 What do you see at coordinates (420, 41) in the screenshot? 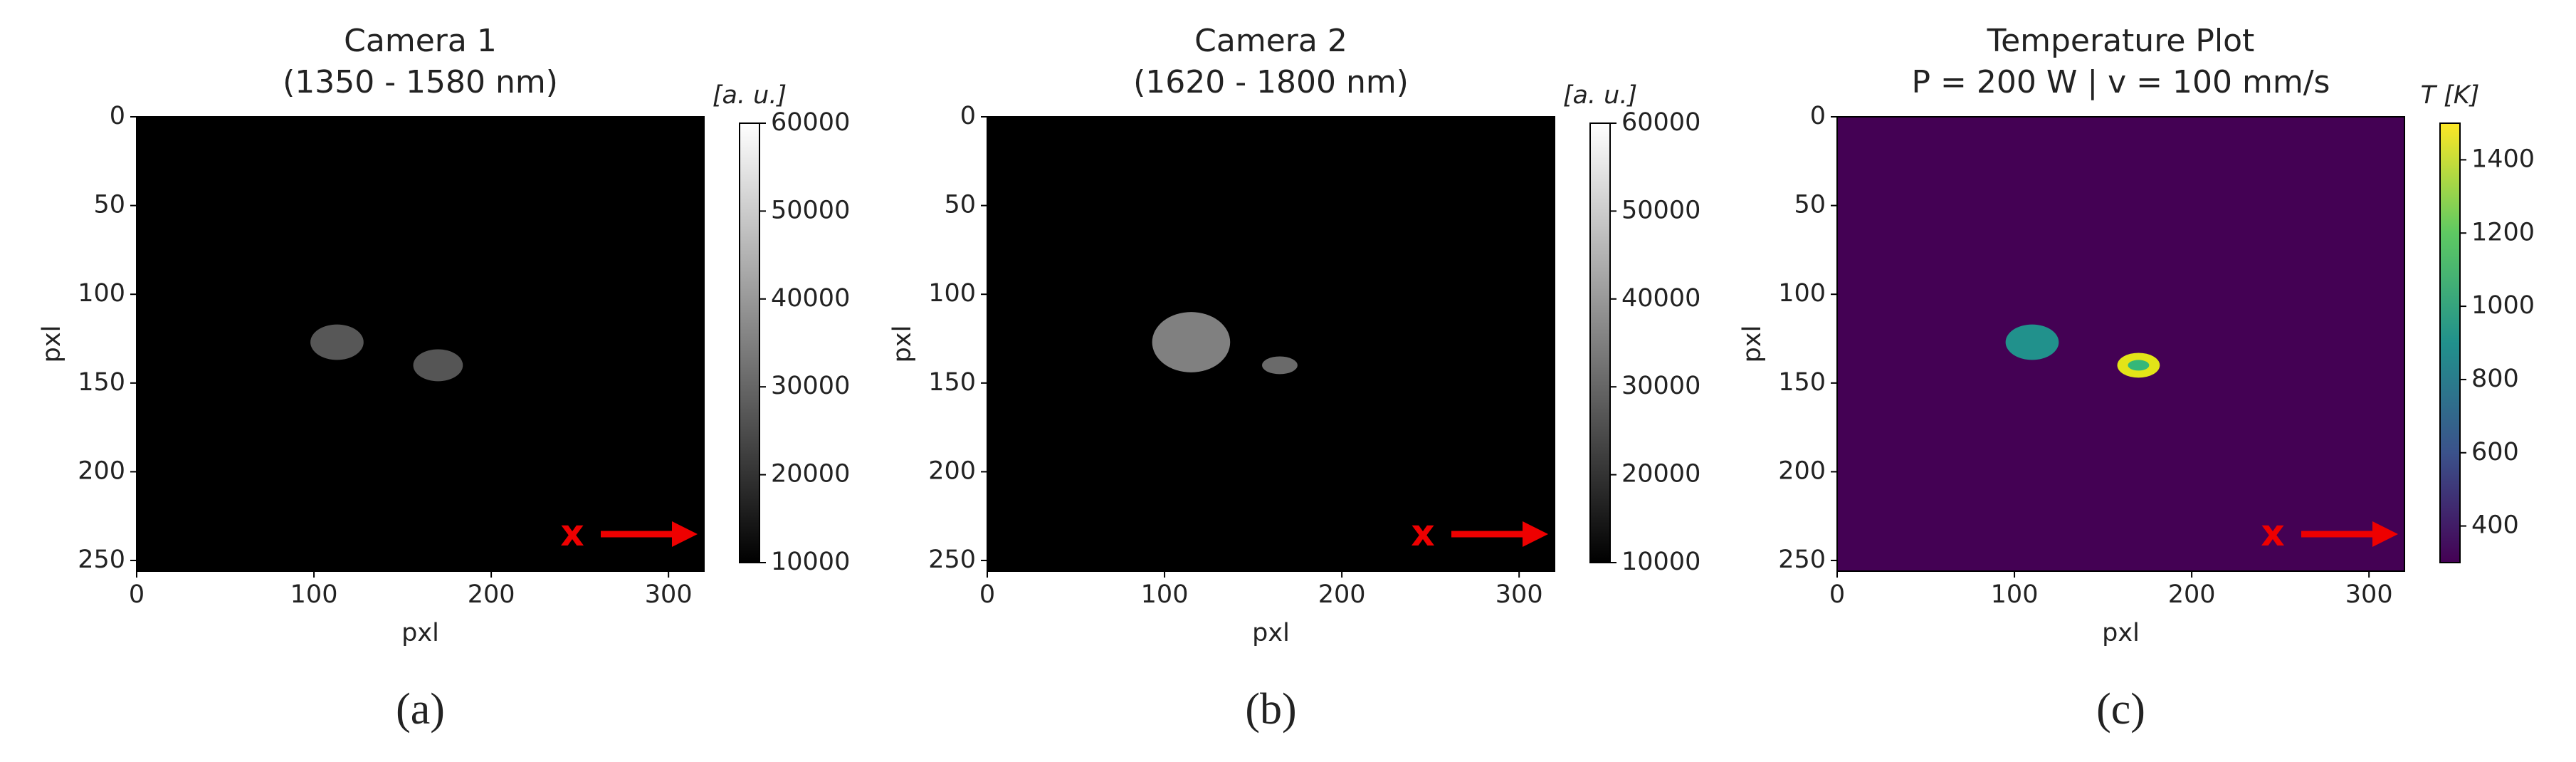
I see `title: Camera 1` at bounding box center [420, 41].